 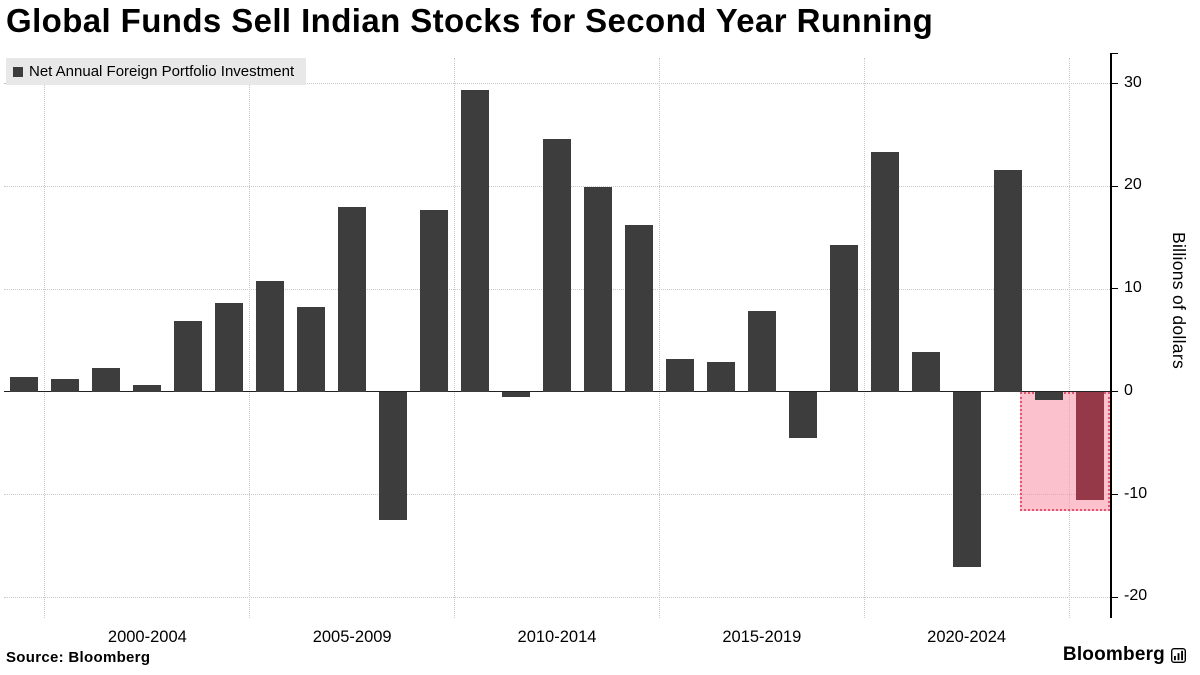 I want to click on bar-2015, so click(x=679, y=375).